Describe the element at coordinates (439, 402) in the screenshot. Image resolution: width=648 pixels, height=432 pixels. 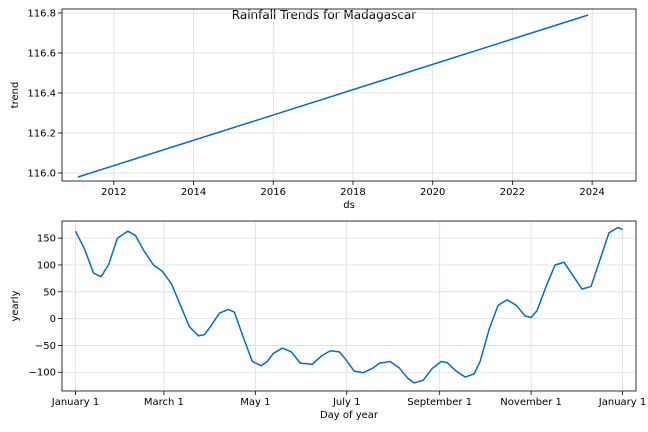
I see `x-tick-label: September 1` at that location.